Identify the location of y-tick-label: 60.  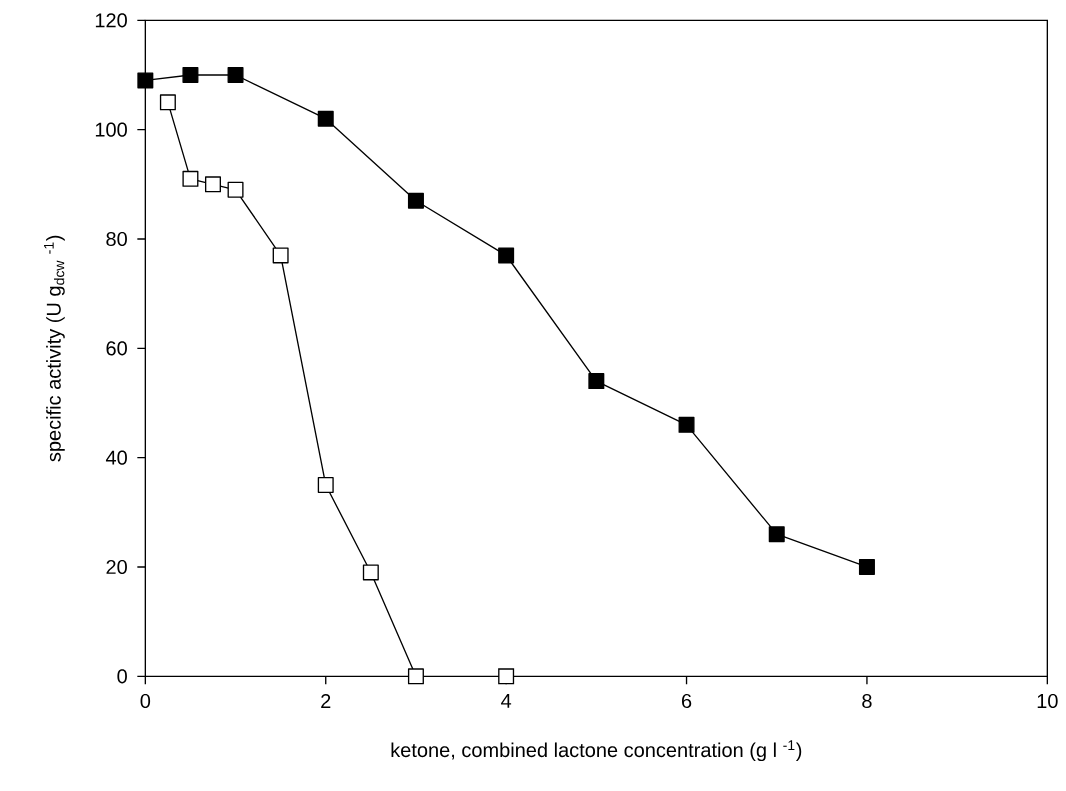
(116, 348).